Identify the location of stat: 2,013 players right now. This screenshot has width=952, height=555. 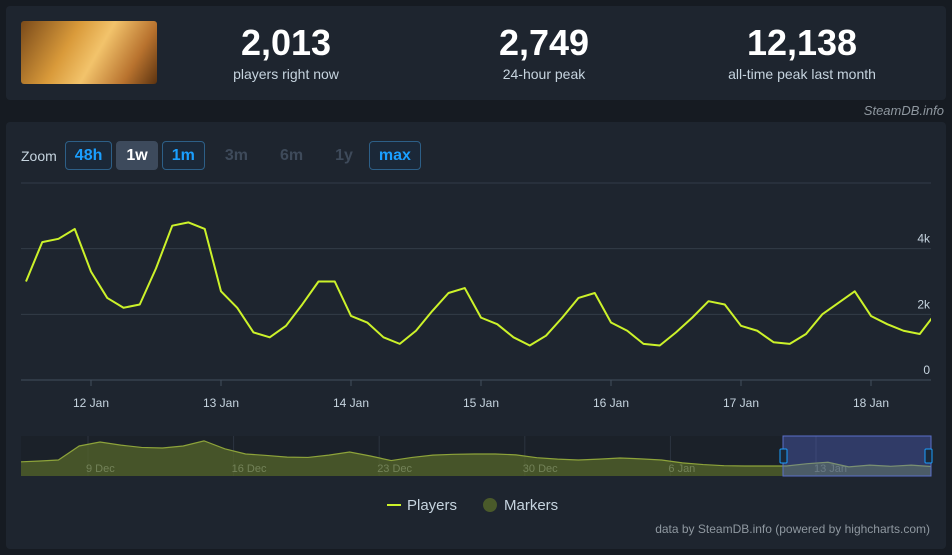
(286, 52).